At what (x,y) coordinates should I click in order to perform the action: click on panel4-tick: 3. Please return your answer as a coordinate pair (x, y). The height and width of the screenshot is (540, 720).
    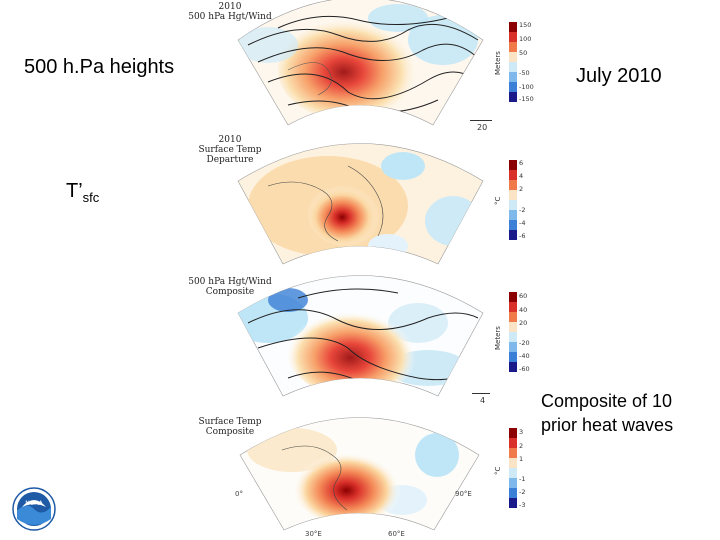
    Looking at the image, I should click on (521, 432).